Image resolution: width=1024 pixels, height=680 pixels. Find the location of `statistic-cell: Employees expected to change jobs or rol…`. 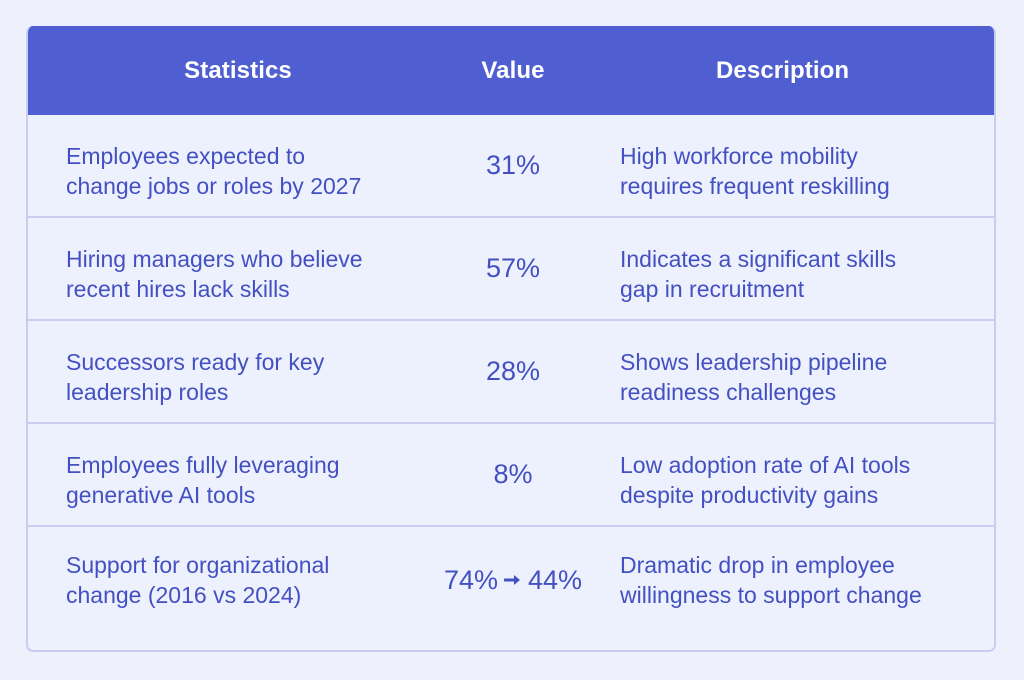

statistic-cell: Employees expected to change jobs or rol… is located at coordinates (241, 171).